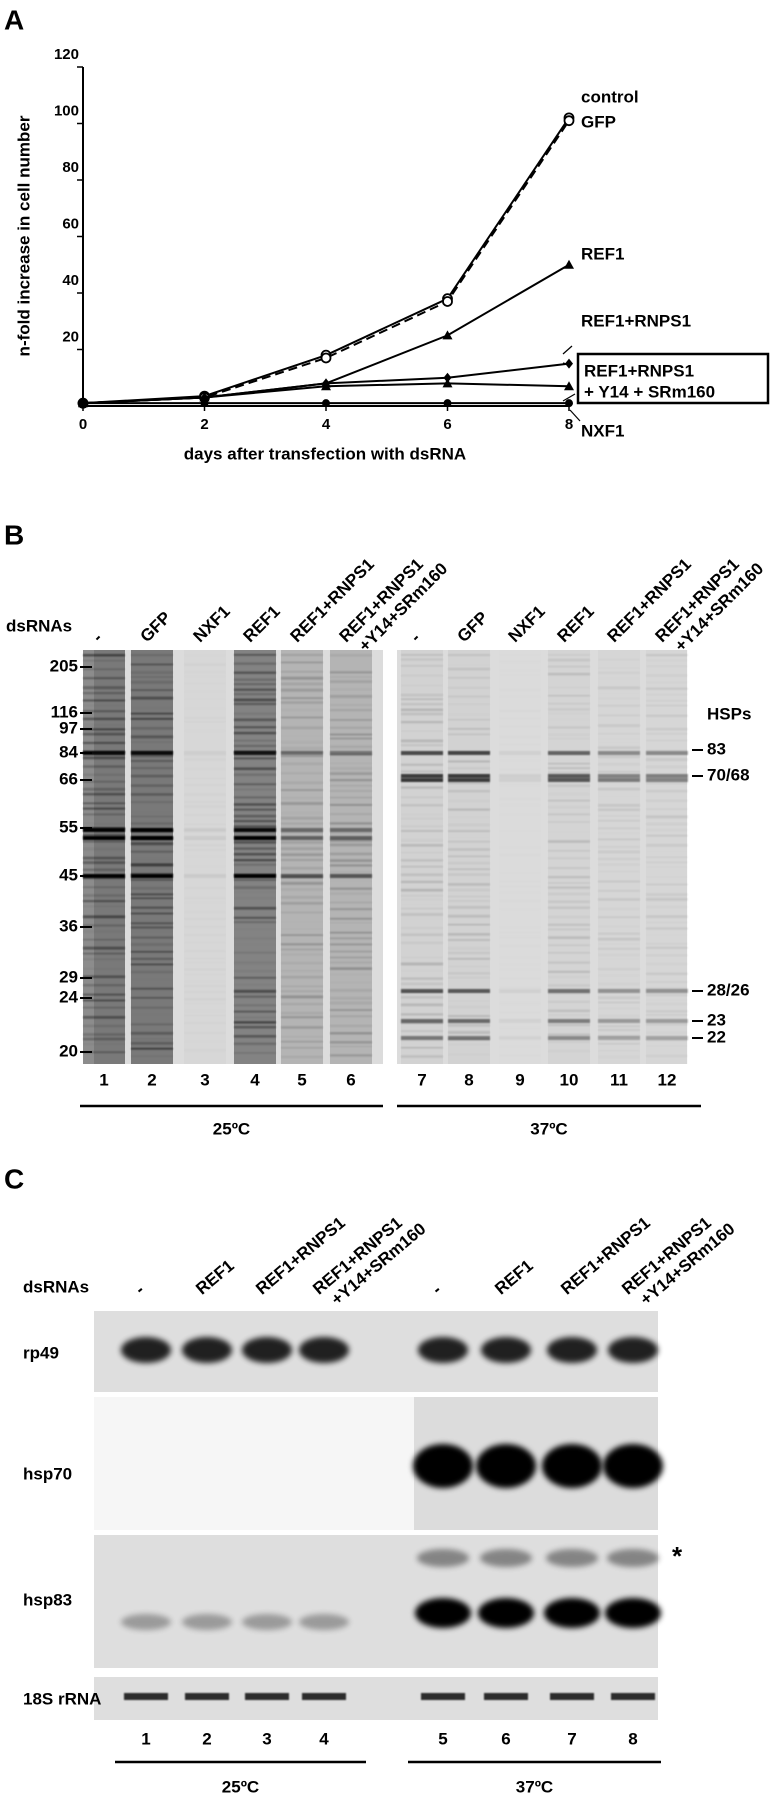 This screenshot has height=1800, width=782. I want to click on x-tick-label: 2, so click(204, 424).